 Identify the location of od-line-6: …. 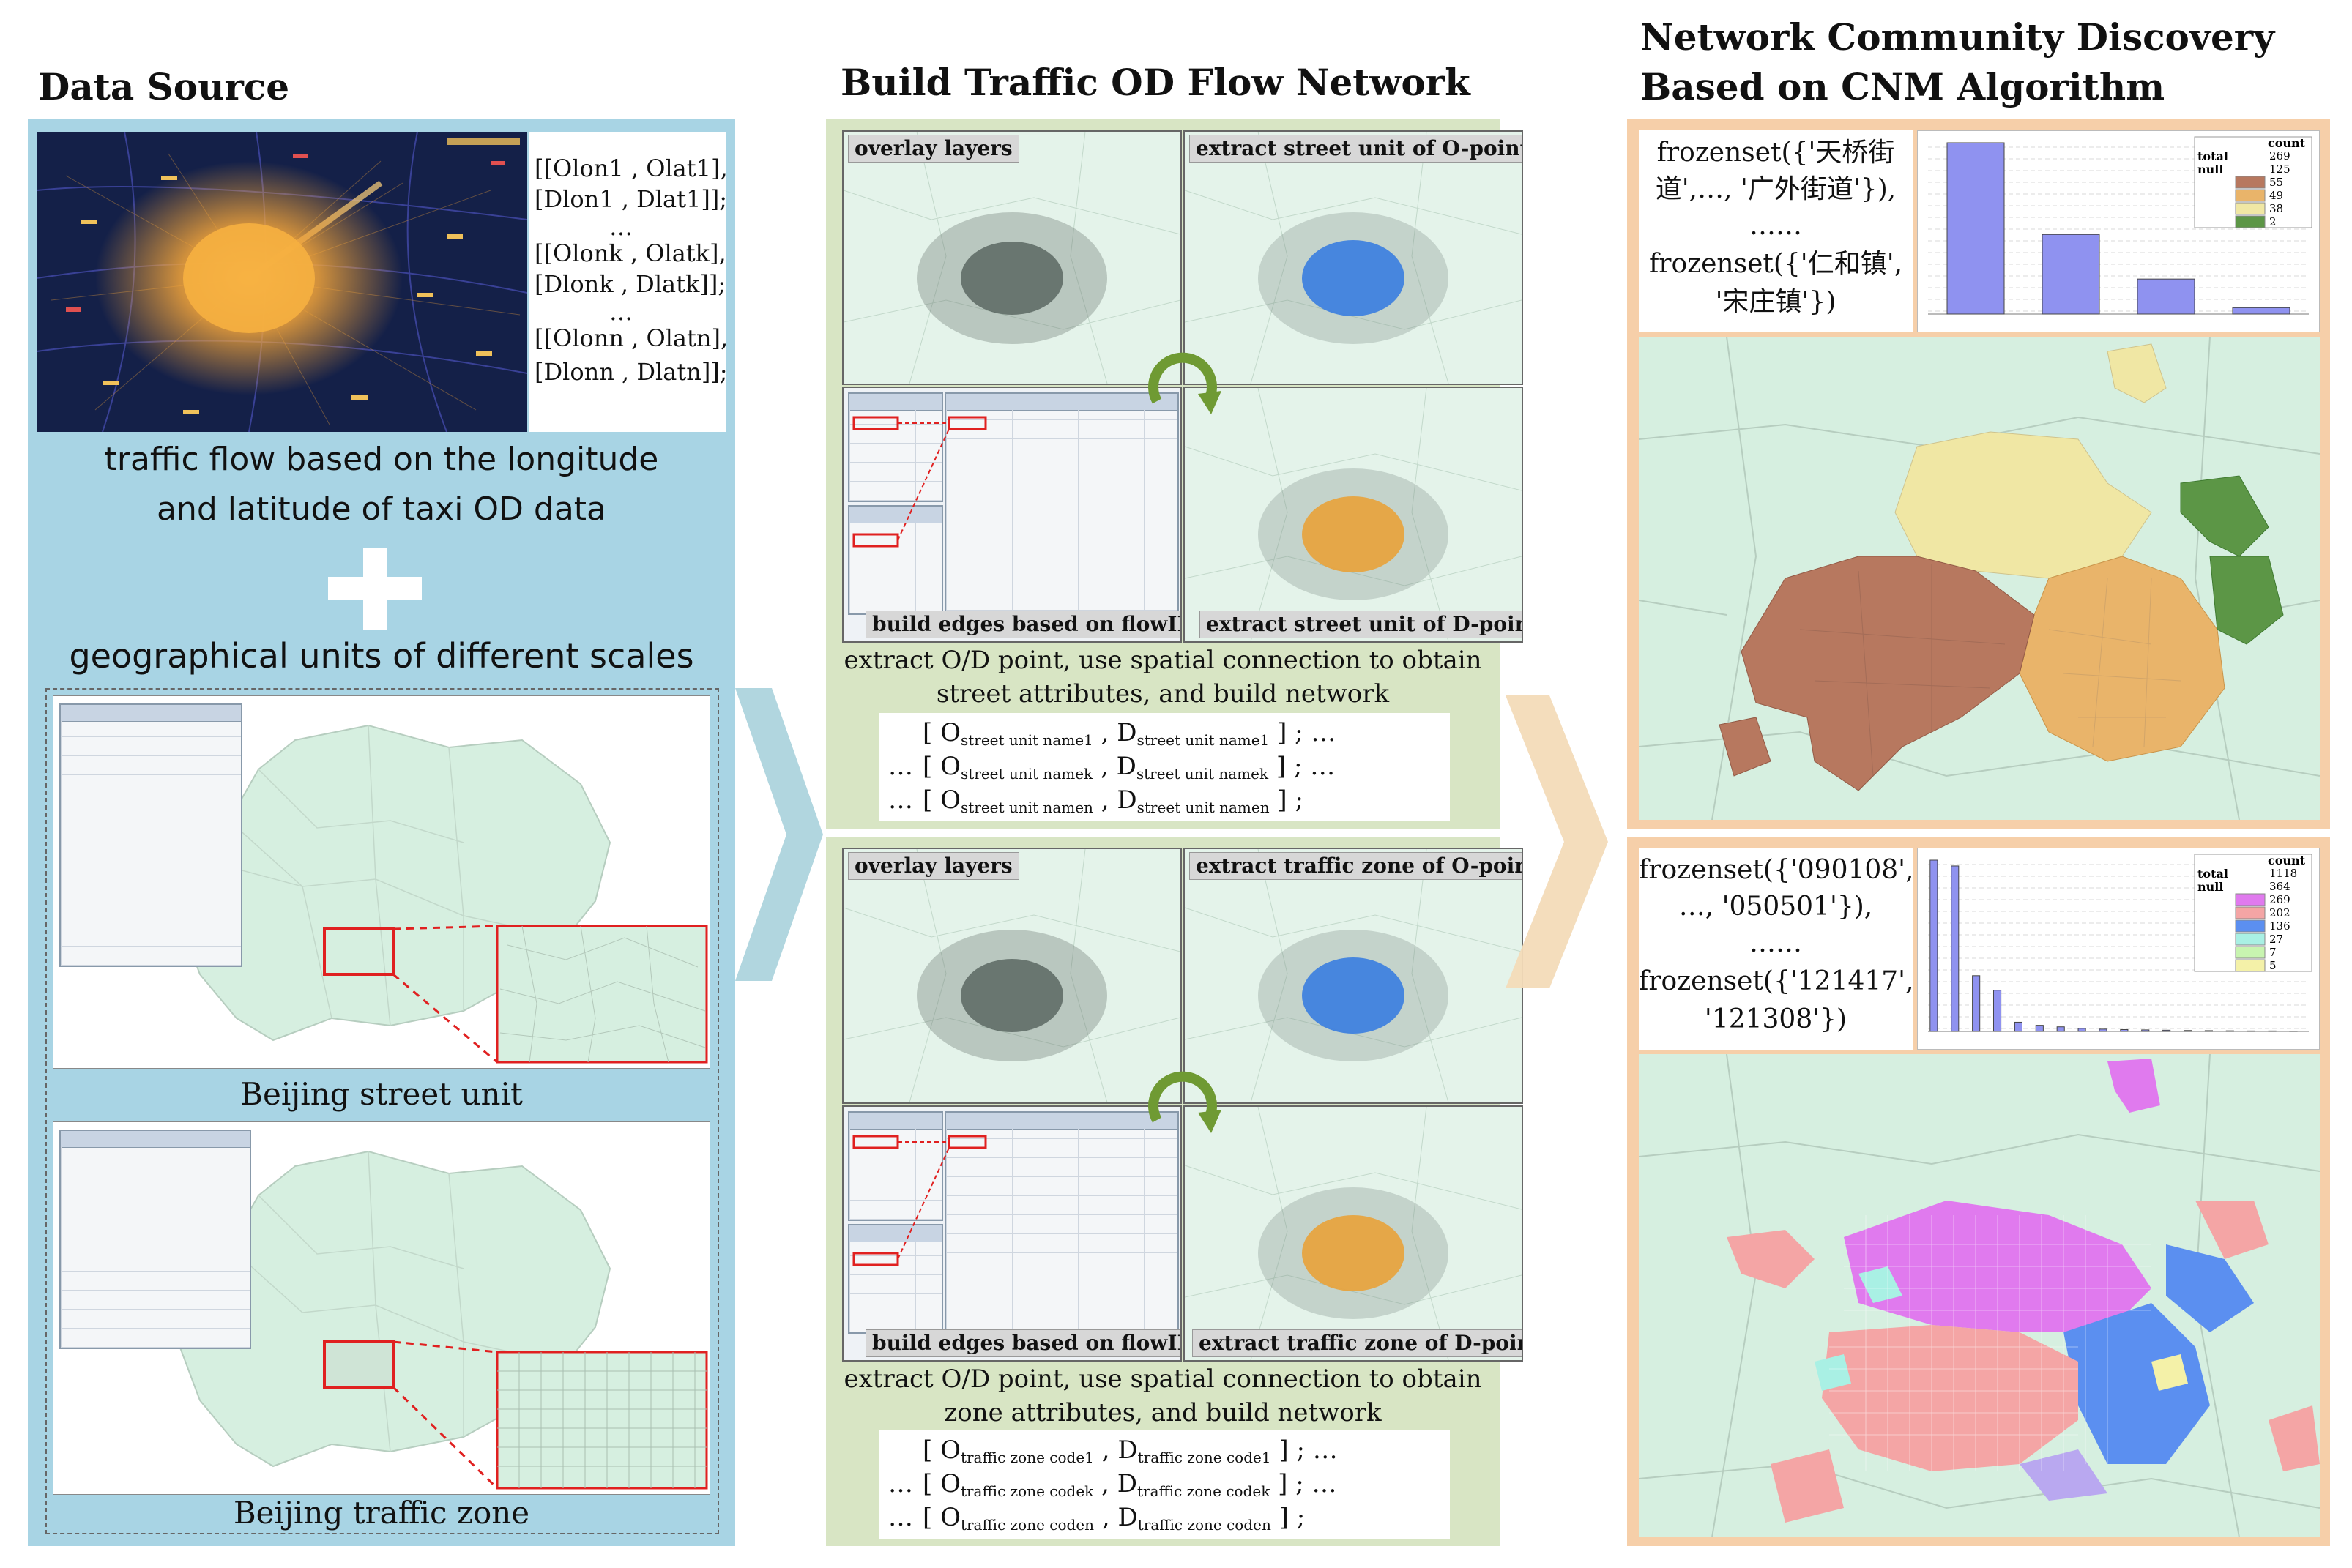
(621, 312).